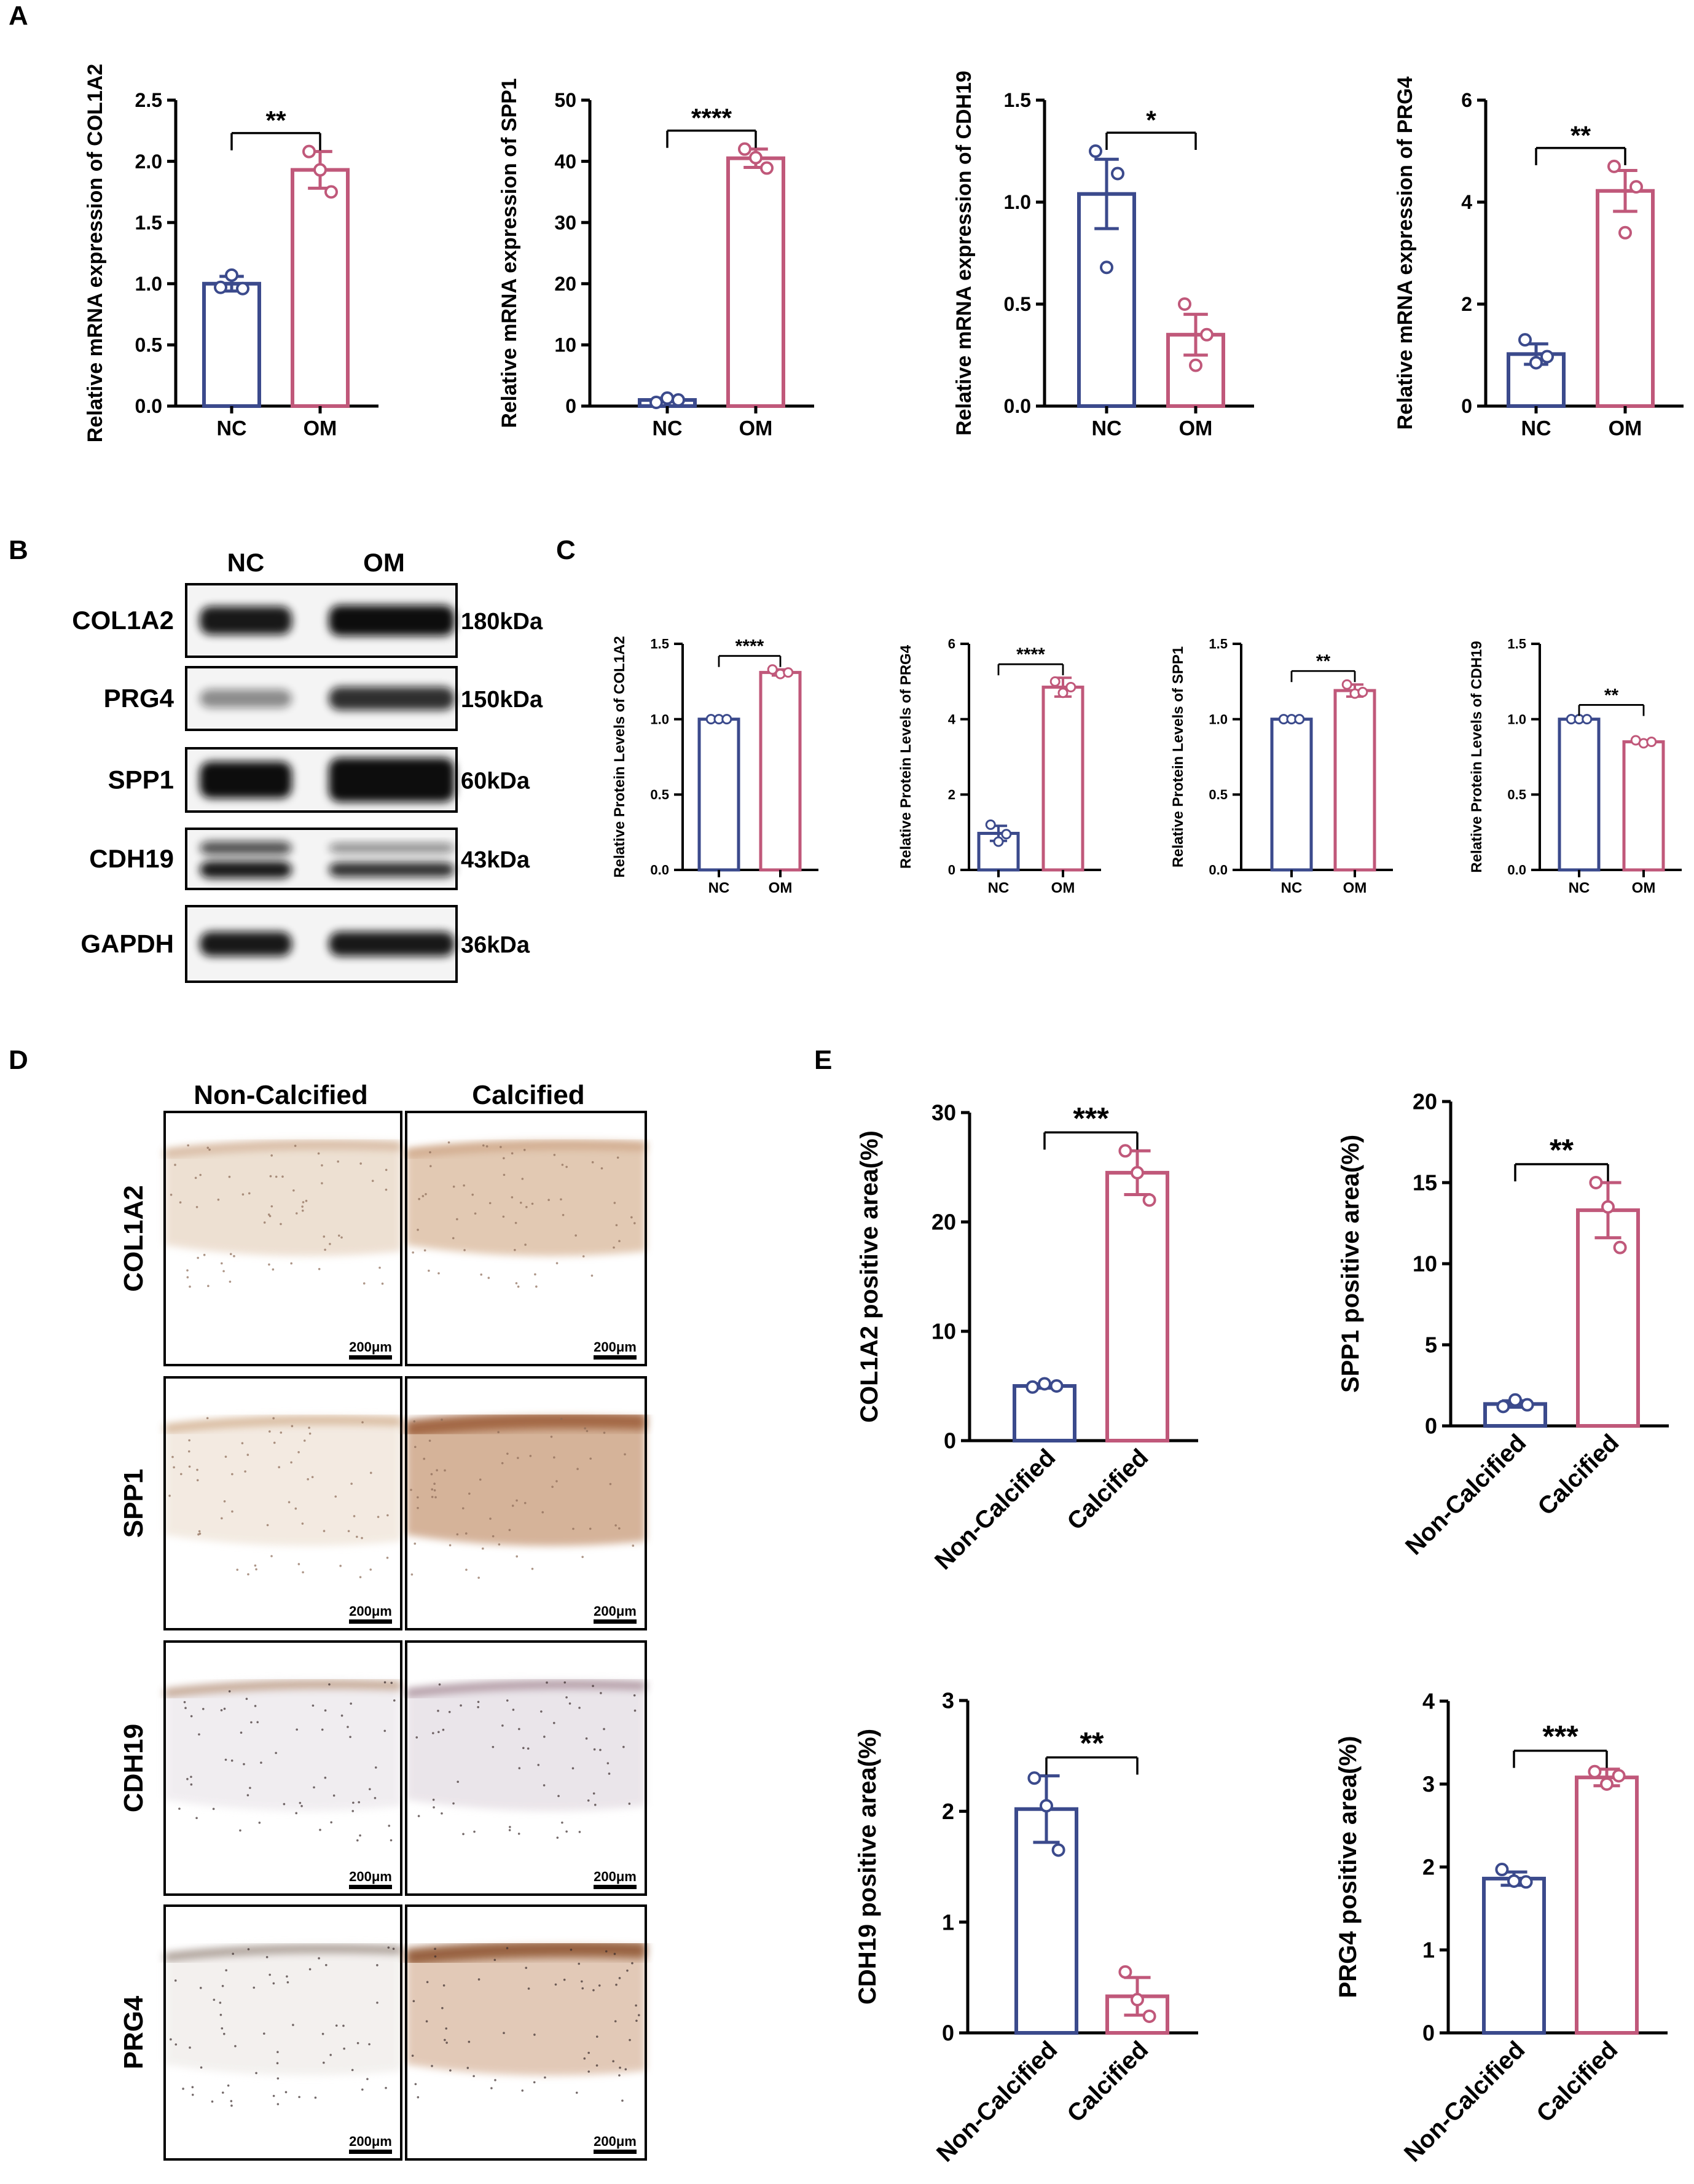 The image size is (1694, 2184). Describe the element at coordinates (1466, 202) in the screenshot. I see `y-tick-label: 4` at that location.